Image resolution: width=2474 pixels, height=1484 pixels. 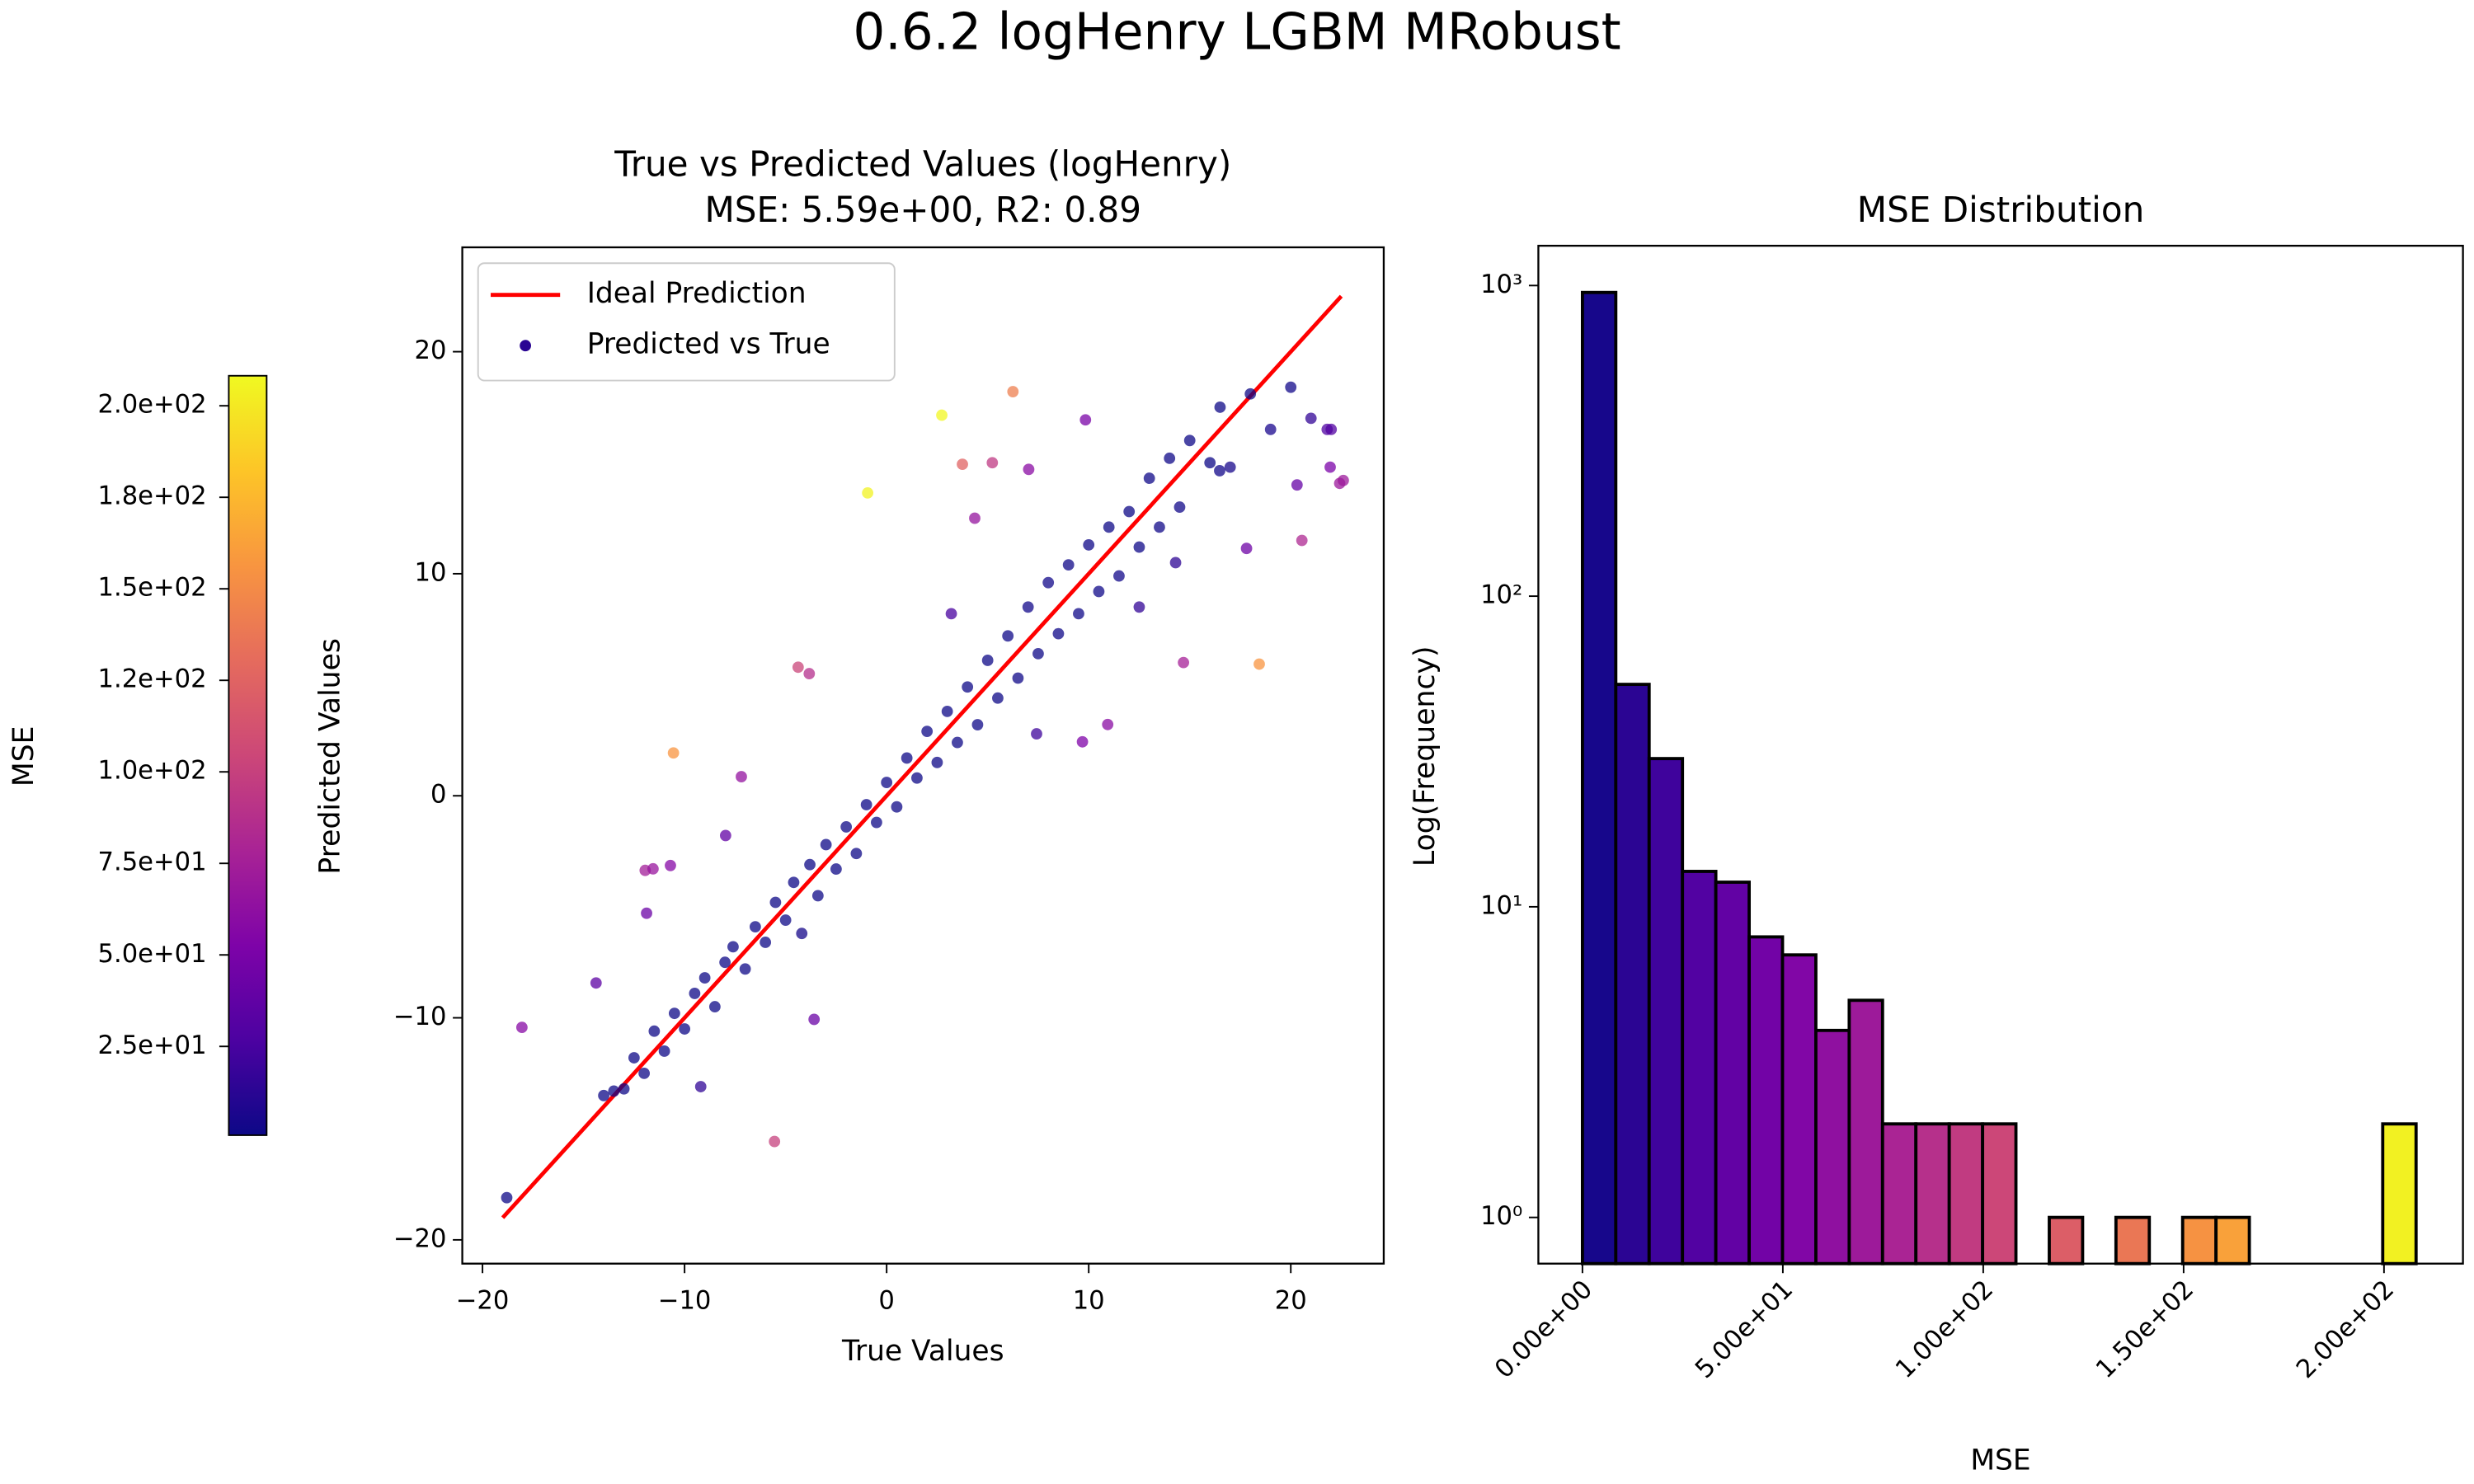 I want to click on colorbar-tick-label: 5.0e+01, so click(x=152, y=955).